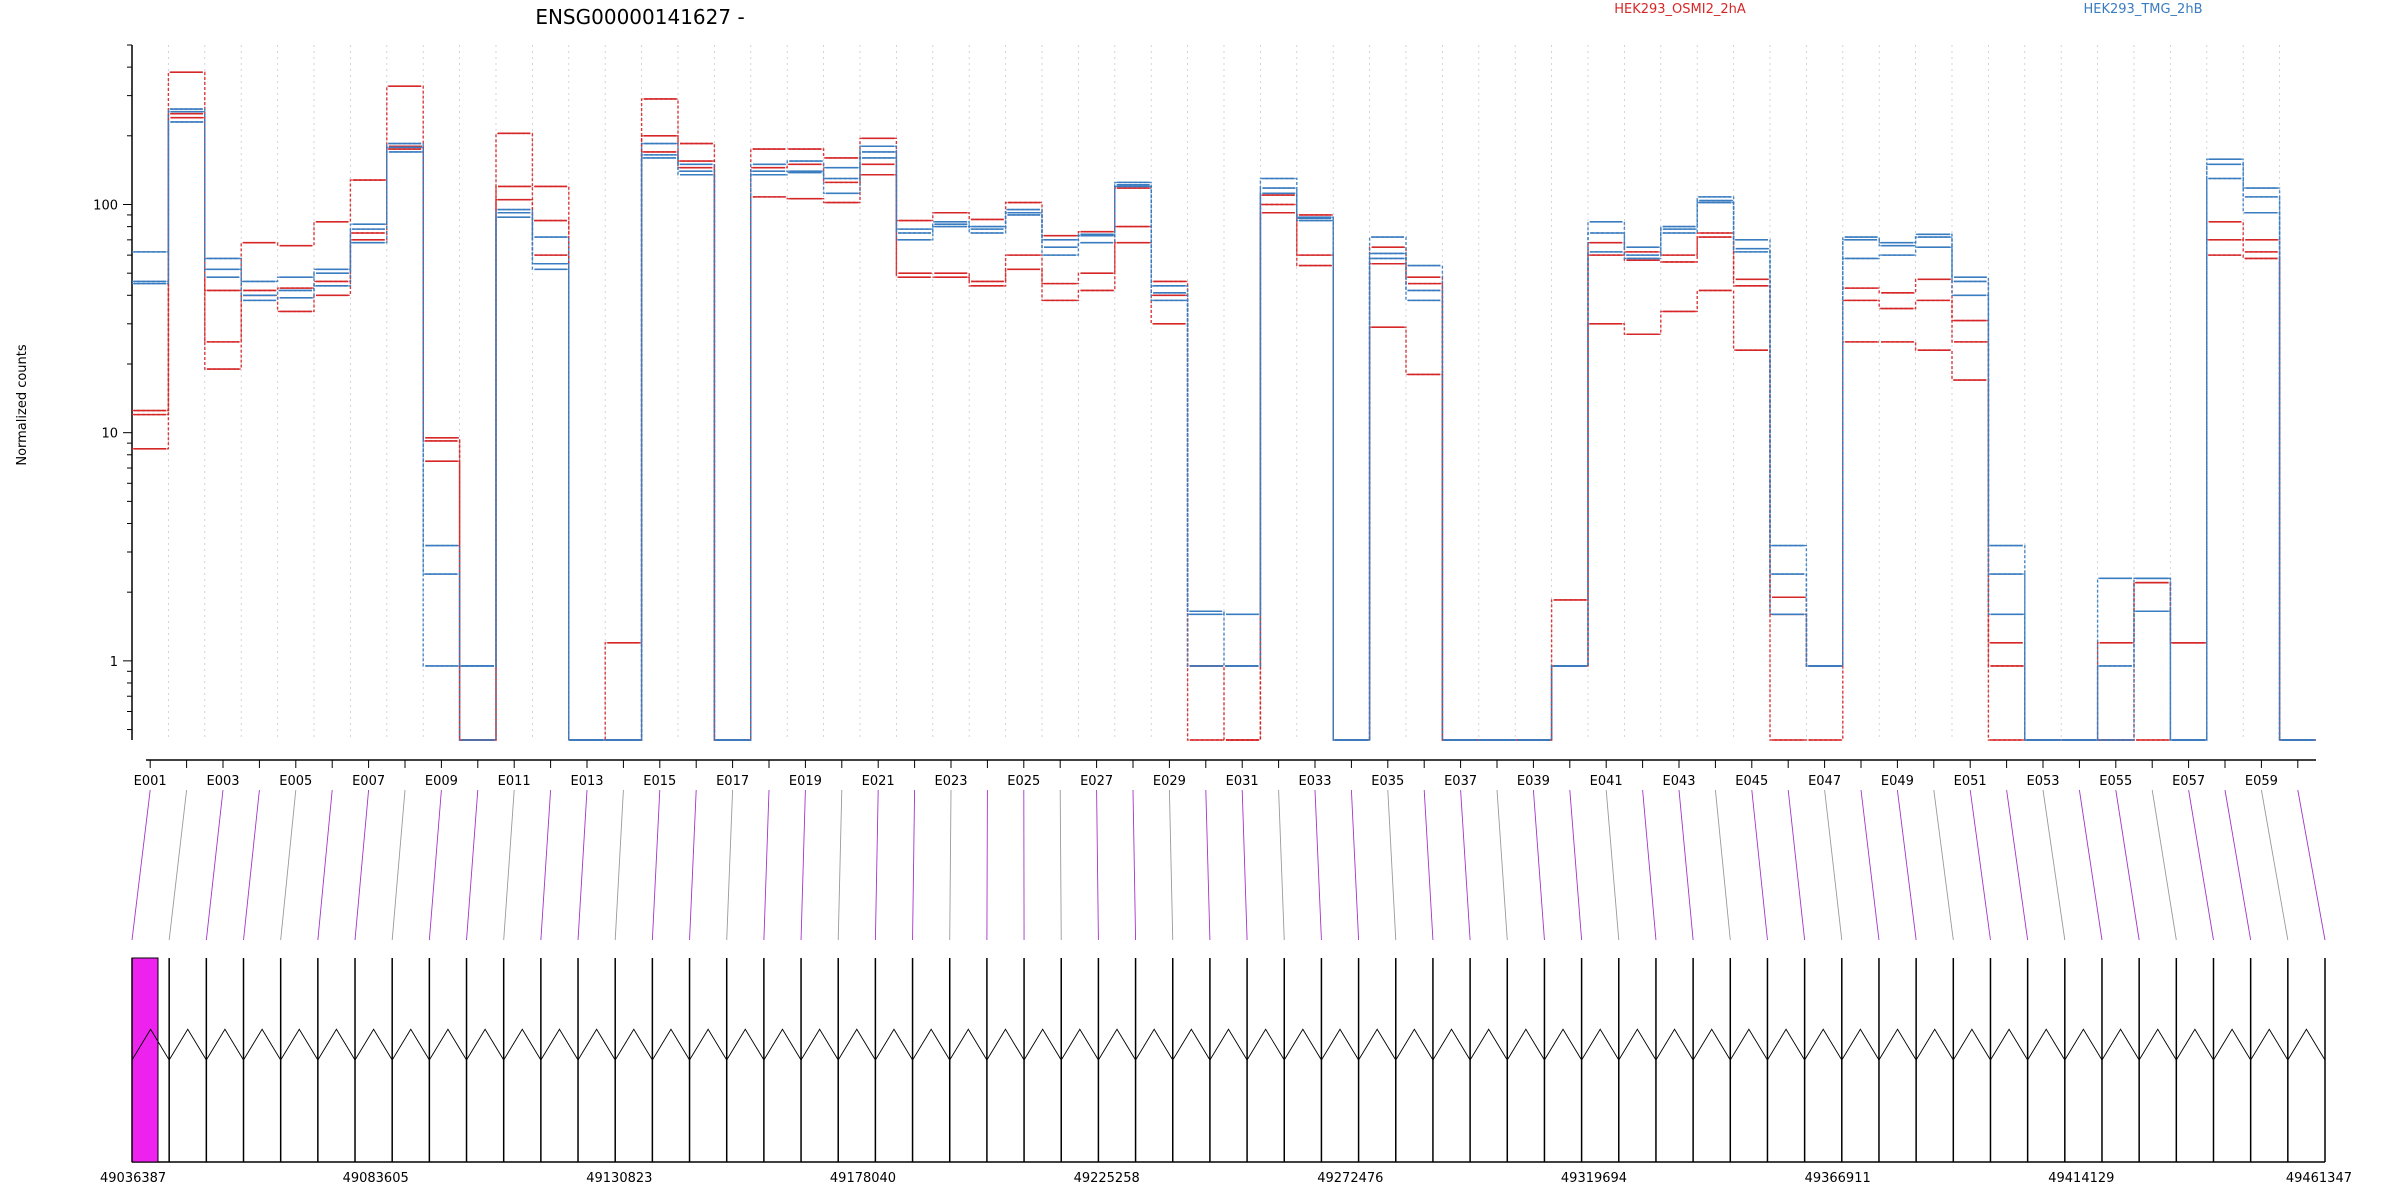  I want to click on chart-title: ENSG00000141627 -, so click(639, 17).